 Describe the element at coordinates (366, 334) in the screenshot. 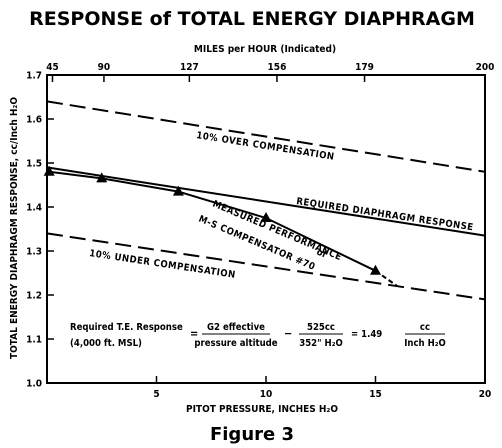

I see `formula-equals2: = 1.49` at that location.